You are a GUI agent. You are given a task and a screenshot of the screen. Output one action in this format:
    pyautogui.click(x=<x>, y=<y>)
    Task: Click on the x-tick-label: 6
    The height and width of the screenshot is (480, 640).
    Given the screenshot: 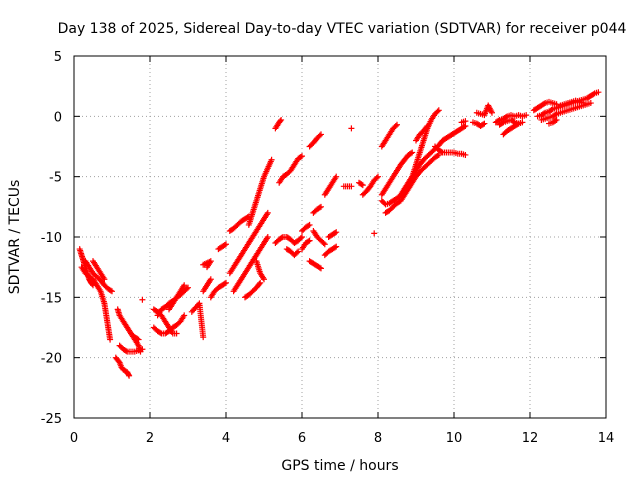 What is the action you would take?
    pyautogui.click(x=302, y=438)
    